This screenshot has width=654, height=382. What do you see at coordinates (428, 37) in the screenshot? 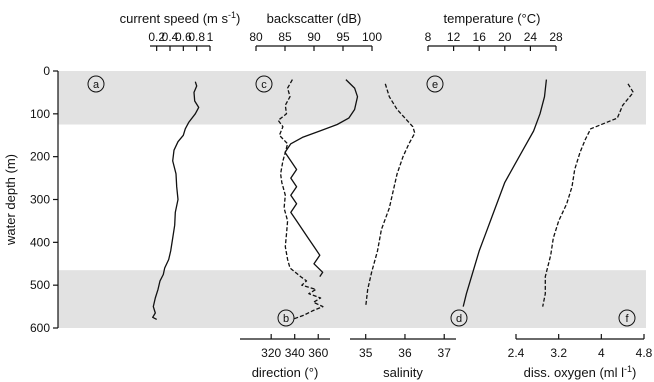
I see `panel-3-top-tick-label: 8` at bounding box center [428, 37].